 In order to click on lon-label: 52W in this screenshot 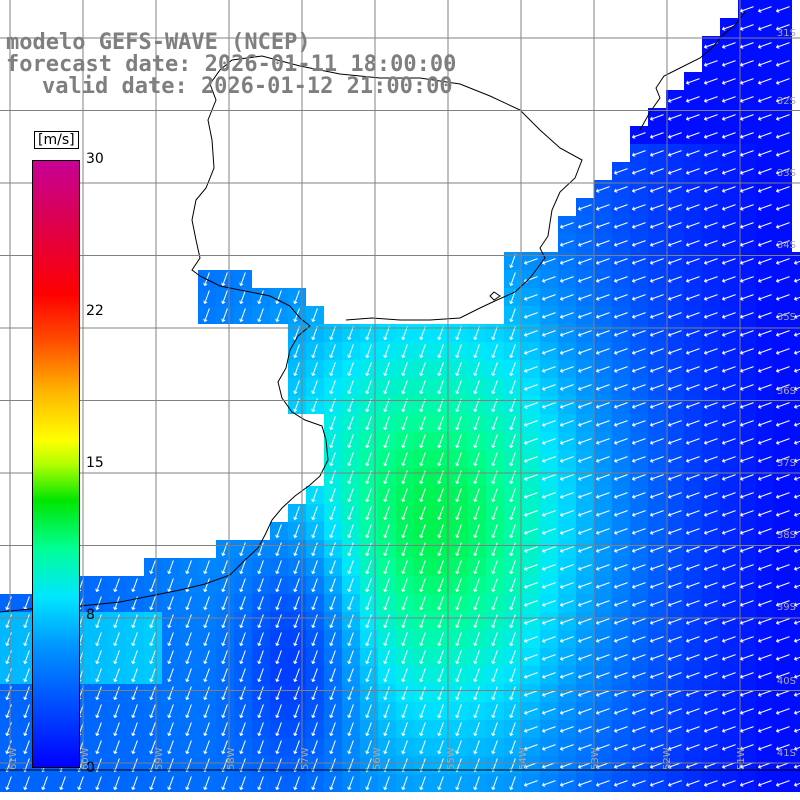, I will do `click(667, 758)`.